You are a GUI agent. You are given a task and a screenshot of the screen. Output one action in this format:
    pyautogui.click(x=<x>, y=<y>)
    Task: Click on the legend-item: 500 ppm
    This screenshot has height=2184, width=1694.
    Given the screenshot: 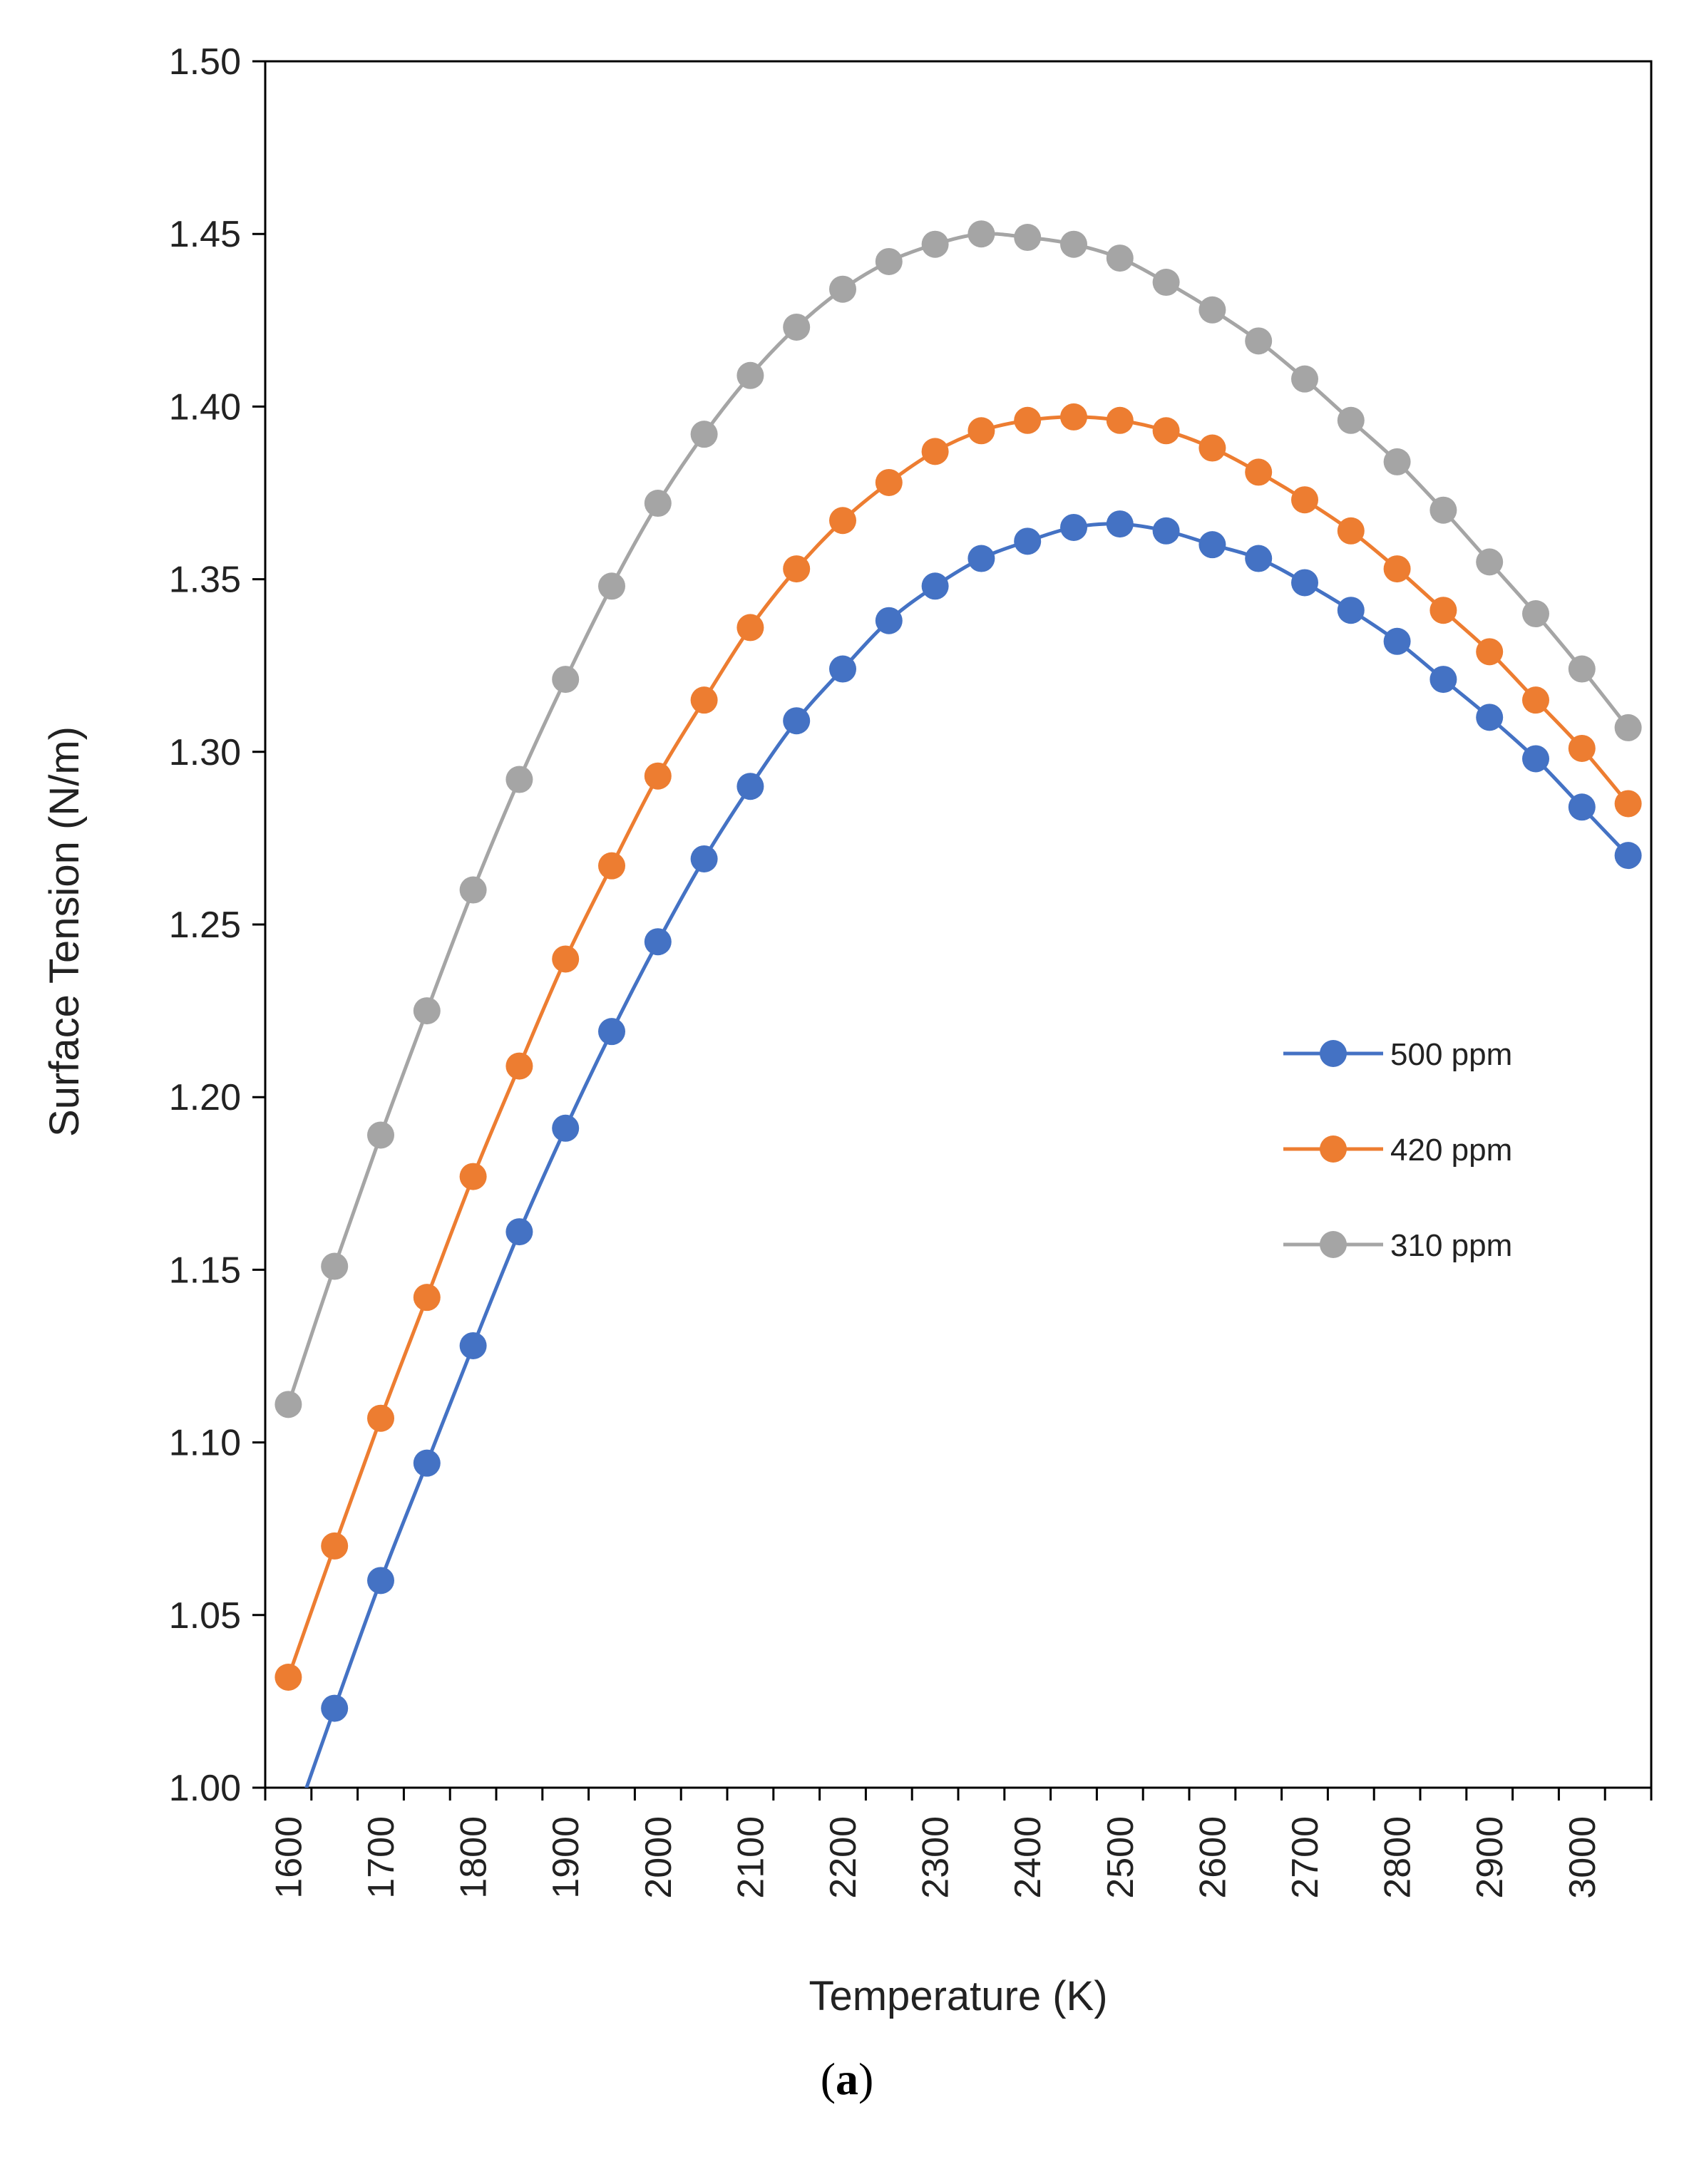 What is the action you would take?
    pyautogui.click(x=1397, y=1054)
    